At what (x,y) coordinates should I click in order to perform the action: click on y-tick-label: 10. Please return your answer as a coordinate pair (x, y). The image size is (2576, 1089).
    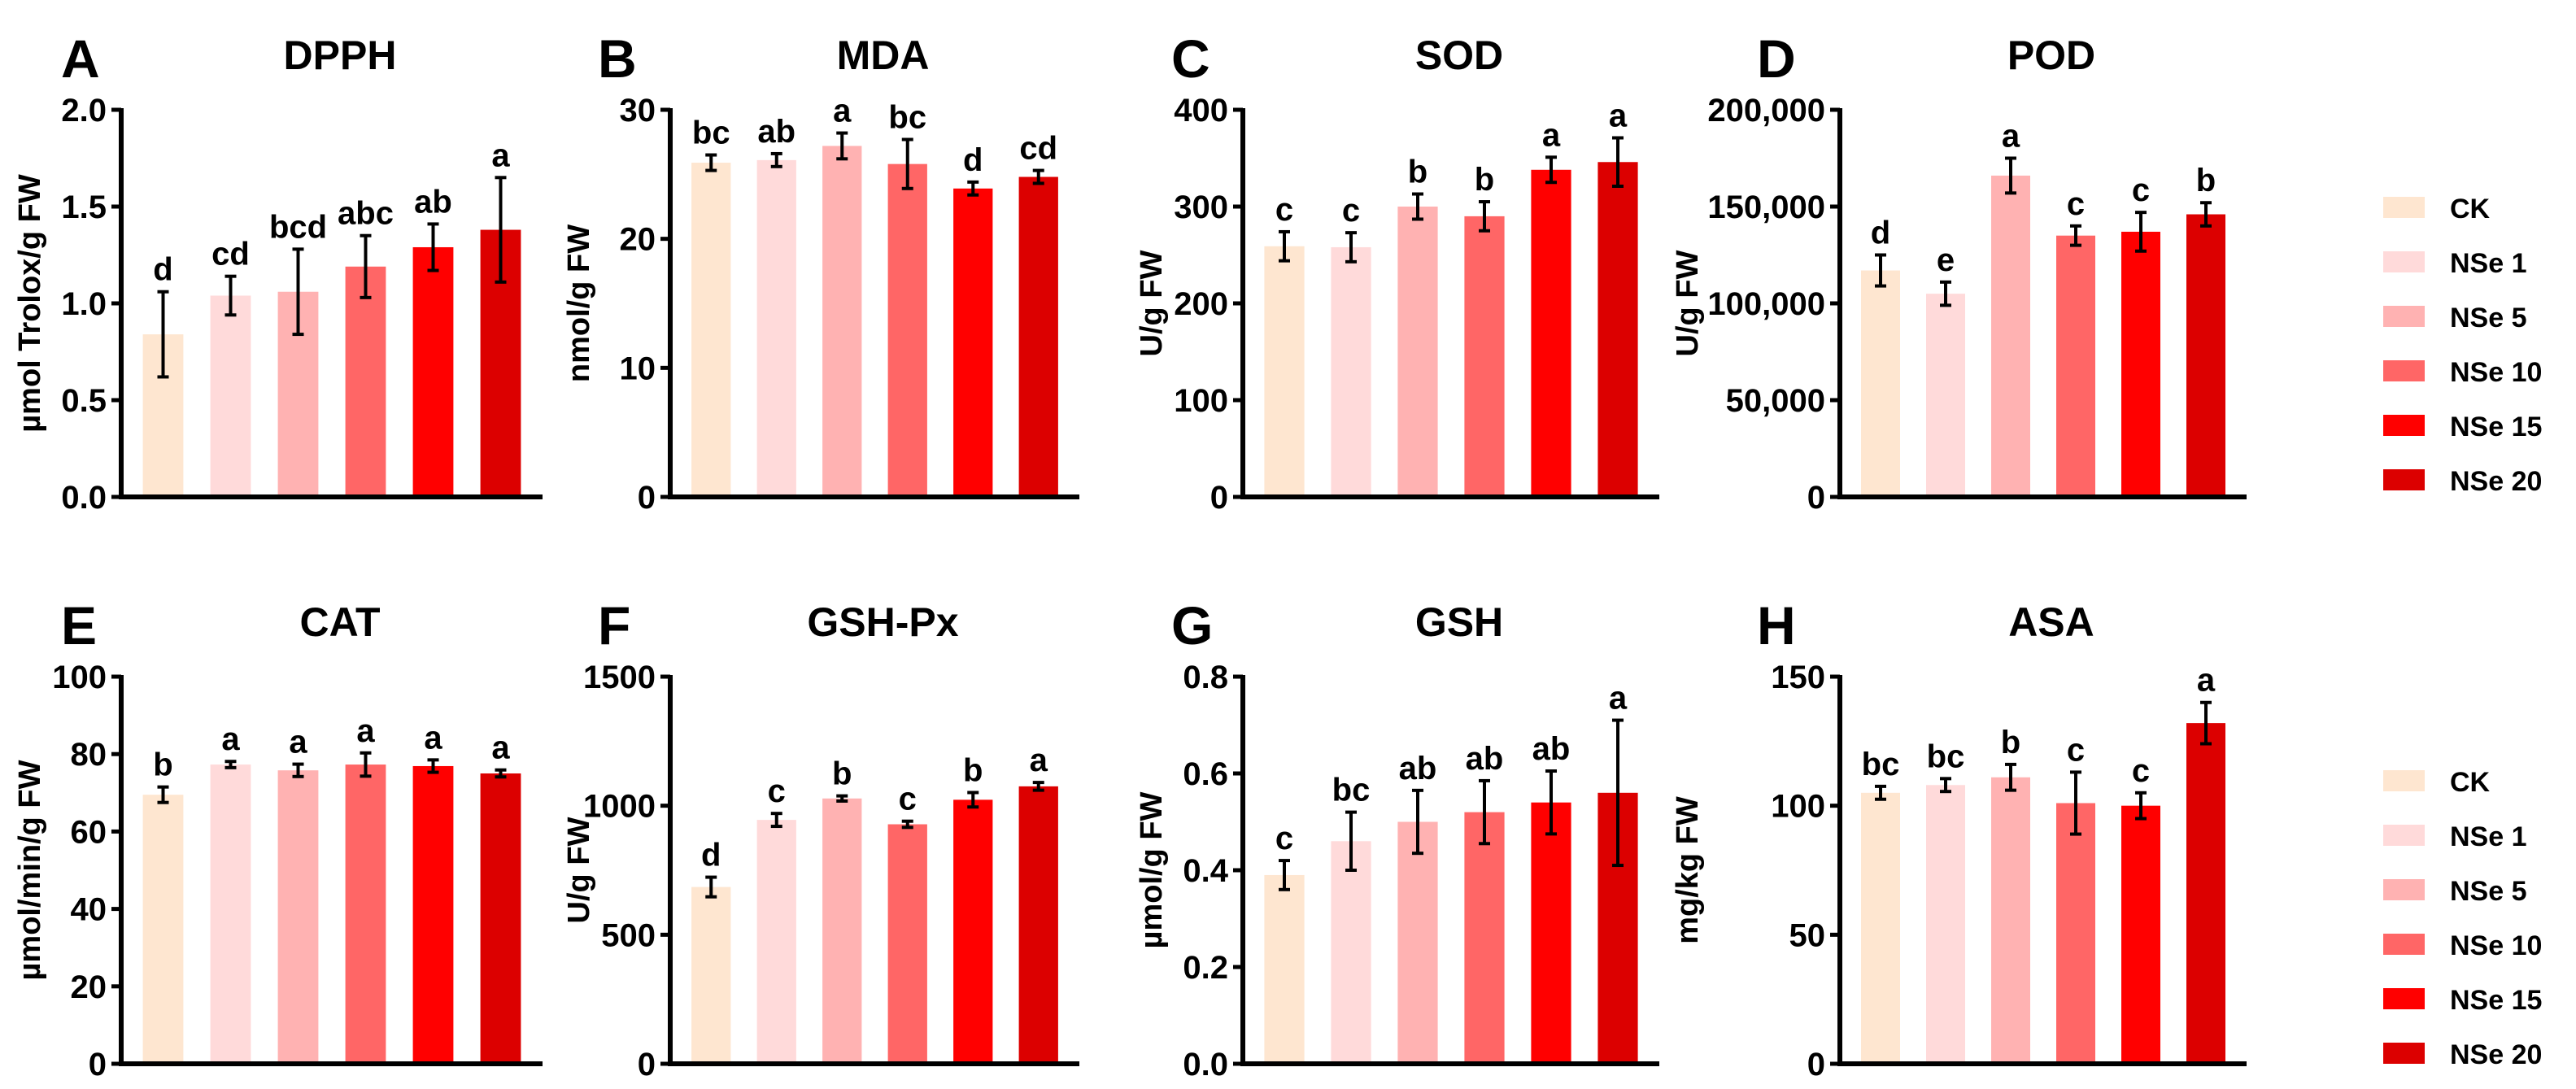
    Looking at the image, I should click on (638, 368).